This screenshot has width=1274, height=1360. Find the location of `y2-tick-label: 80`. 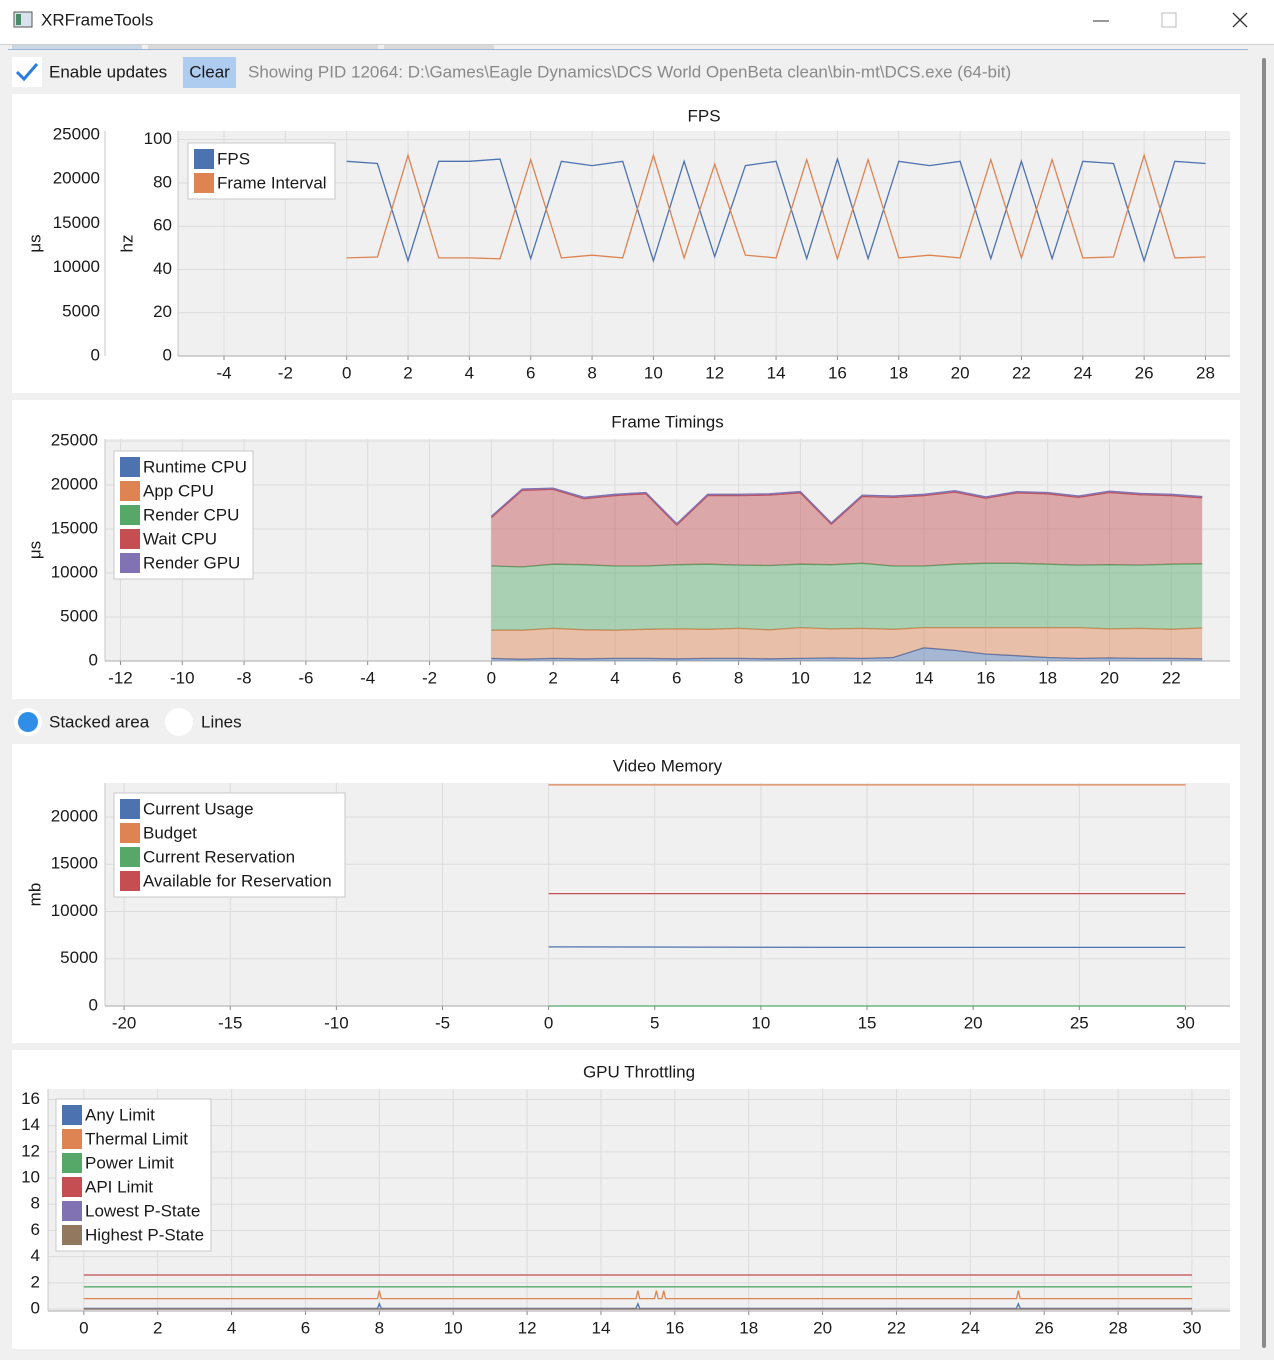

y2-tick-label: 80 is located at coordinates (162, 181).